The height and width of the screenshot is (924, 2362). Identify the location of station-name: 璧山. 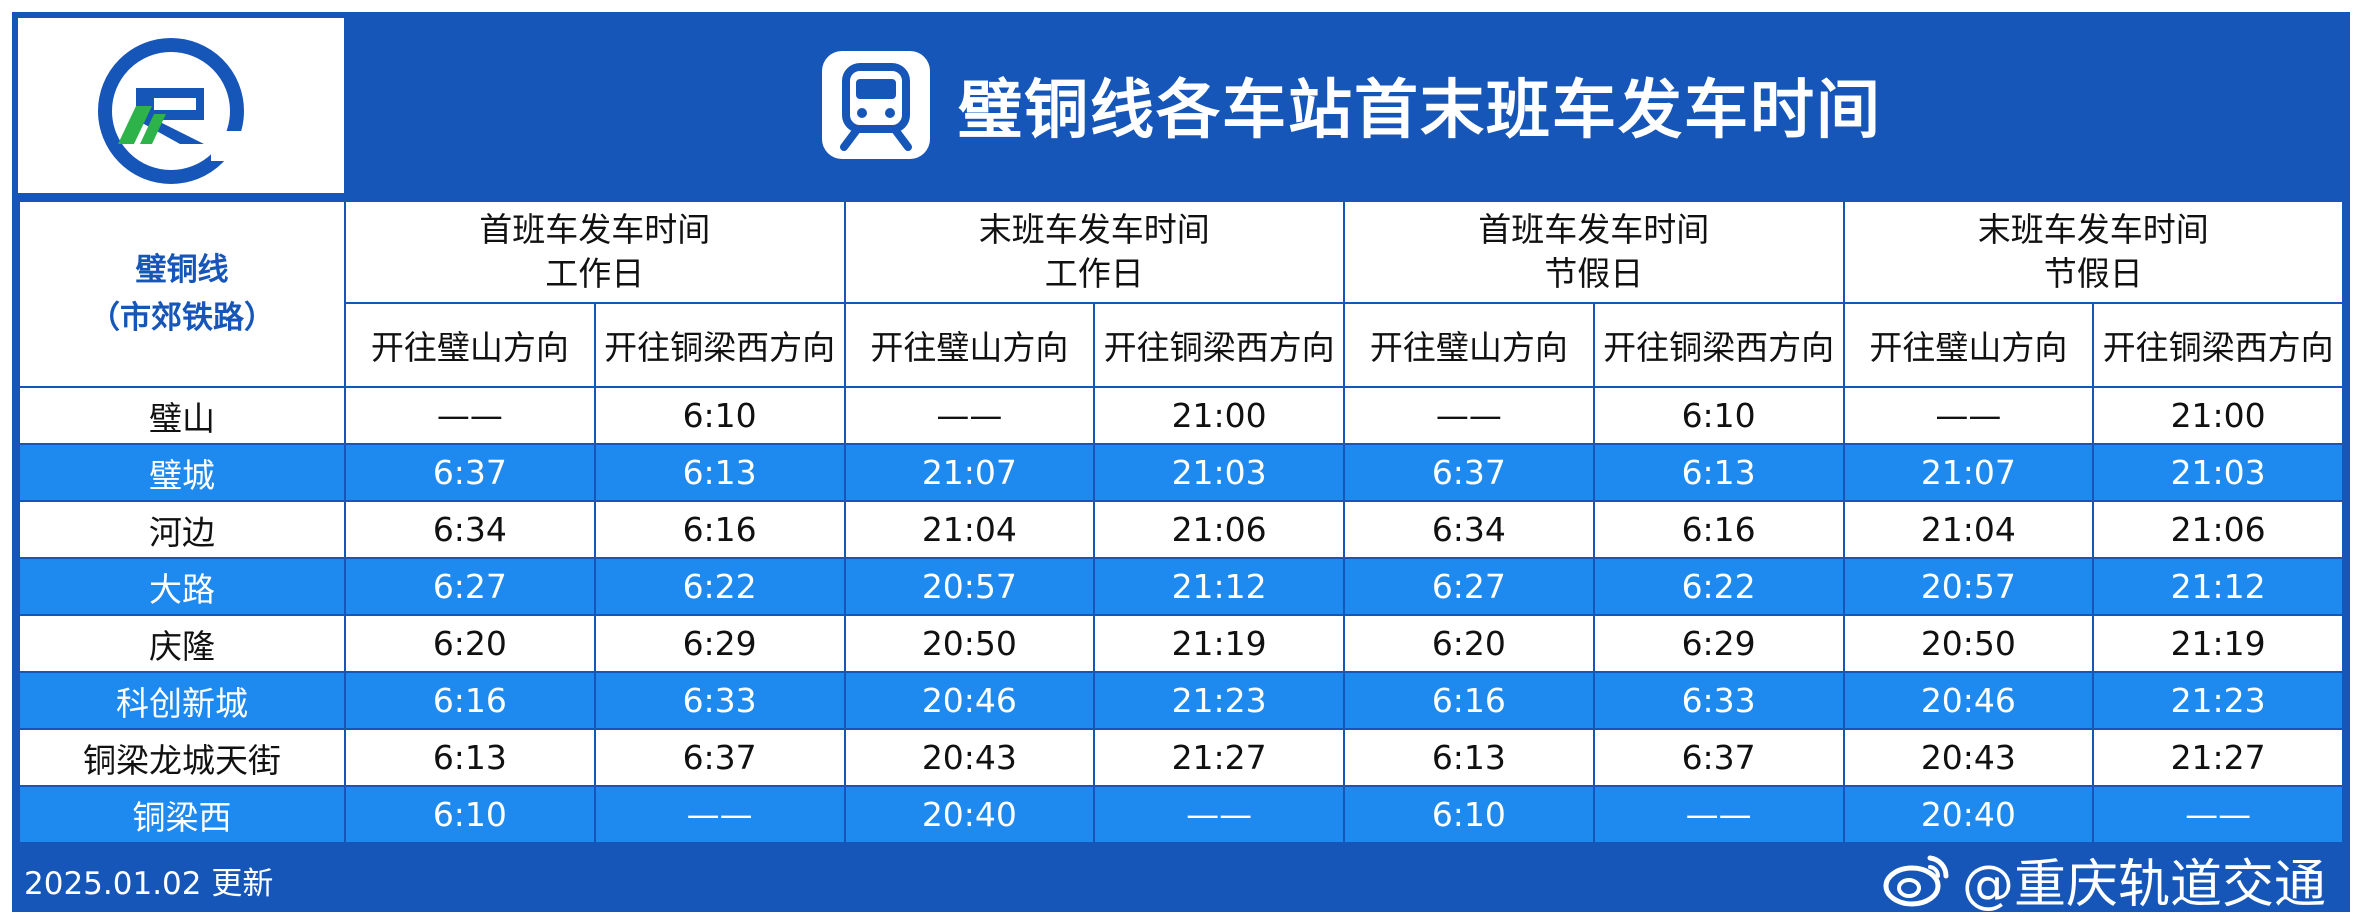
(182, 415).